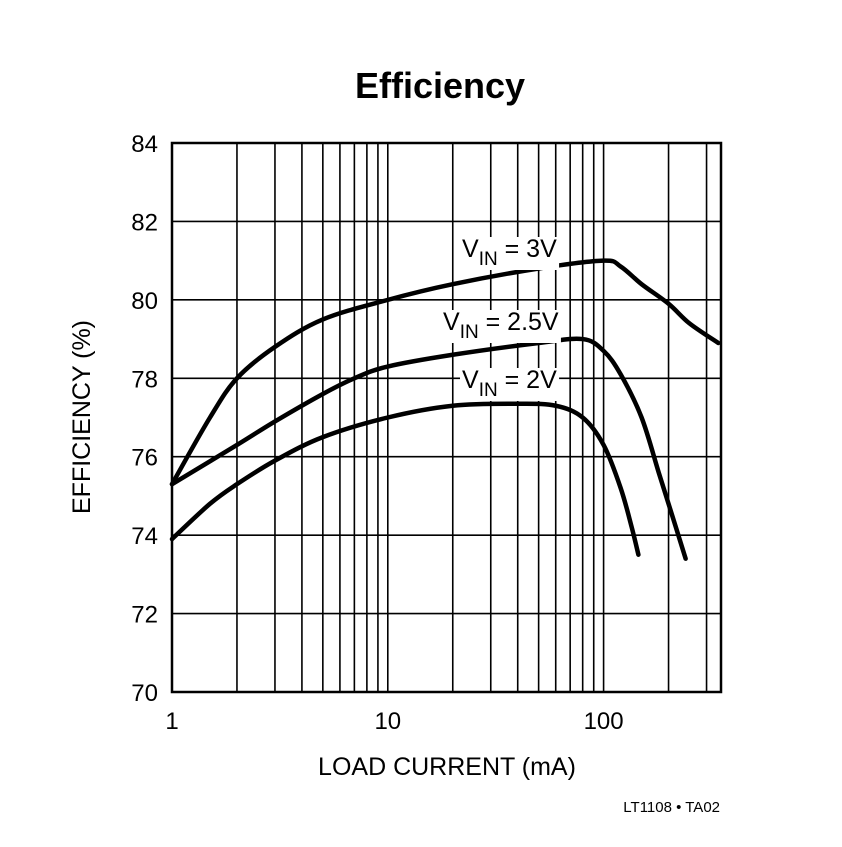 This screenshot has height=847, width=842. I want to click on y-tick-label: 80, so click(144, 301).